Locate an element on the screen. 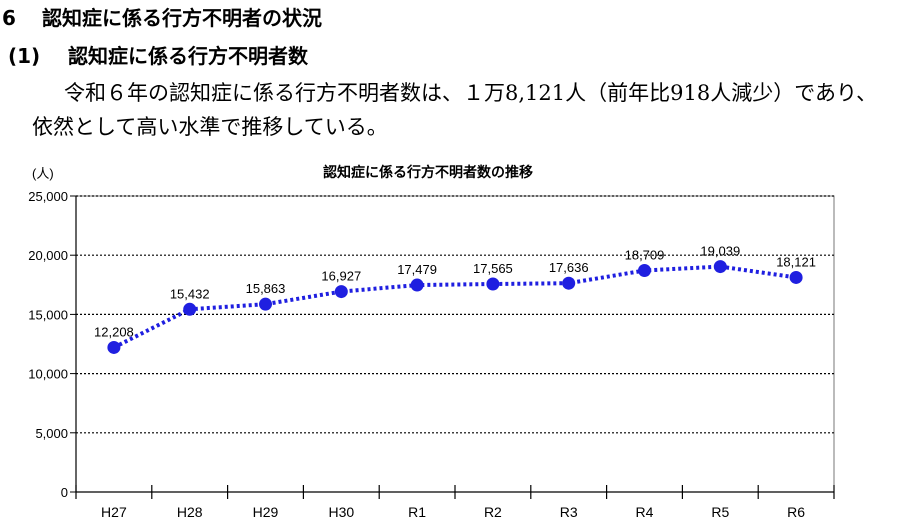  x-tick-label: H28 is located at coordinates (190, 512).